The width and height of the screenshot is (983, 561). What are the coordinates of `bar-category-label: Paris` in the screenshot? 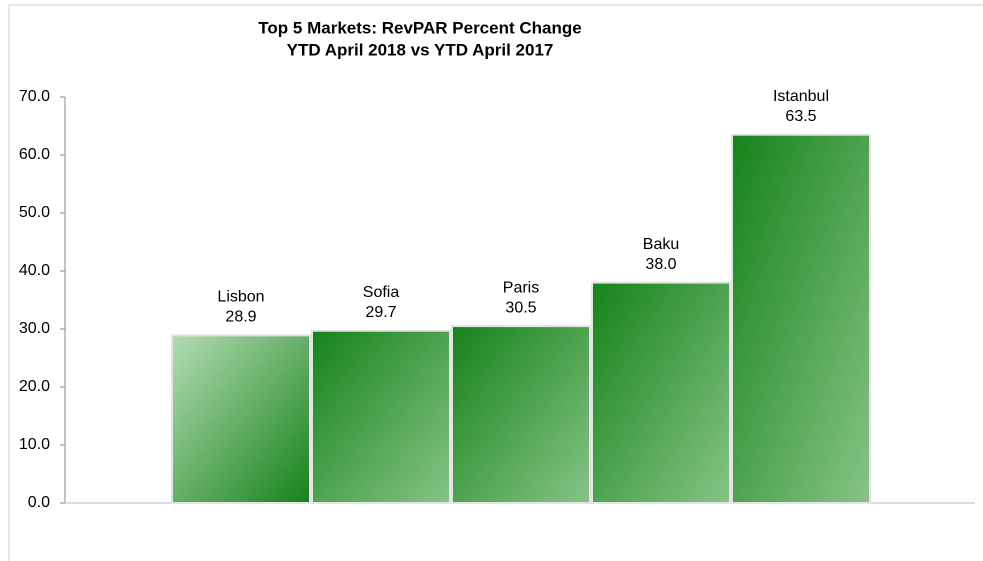 It's located at (521, 287).